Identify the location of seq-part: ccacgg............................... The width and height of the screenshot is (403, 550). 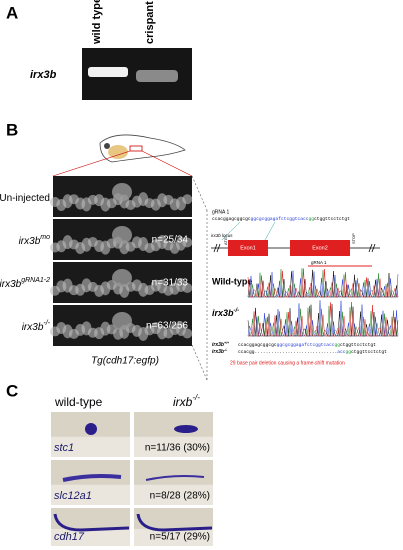
(287, 352).